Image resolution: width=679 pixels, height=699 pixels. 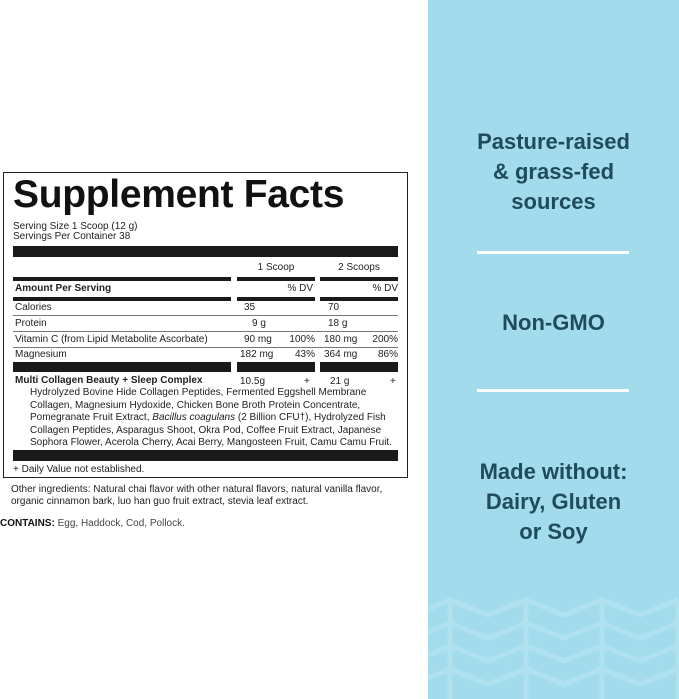 What do you see at coordinates (194, 418) in the screenshot?
I see `ingredients-italic: Bacillus coagulans` at bounding box center [194, 418].